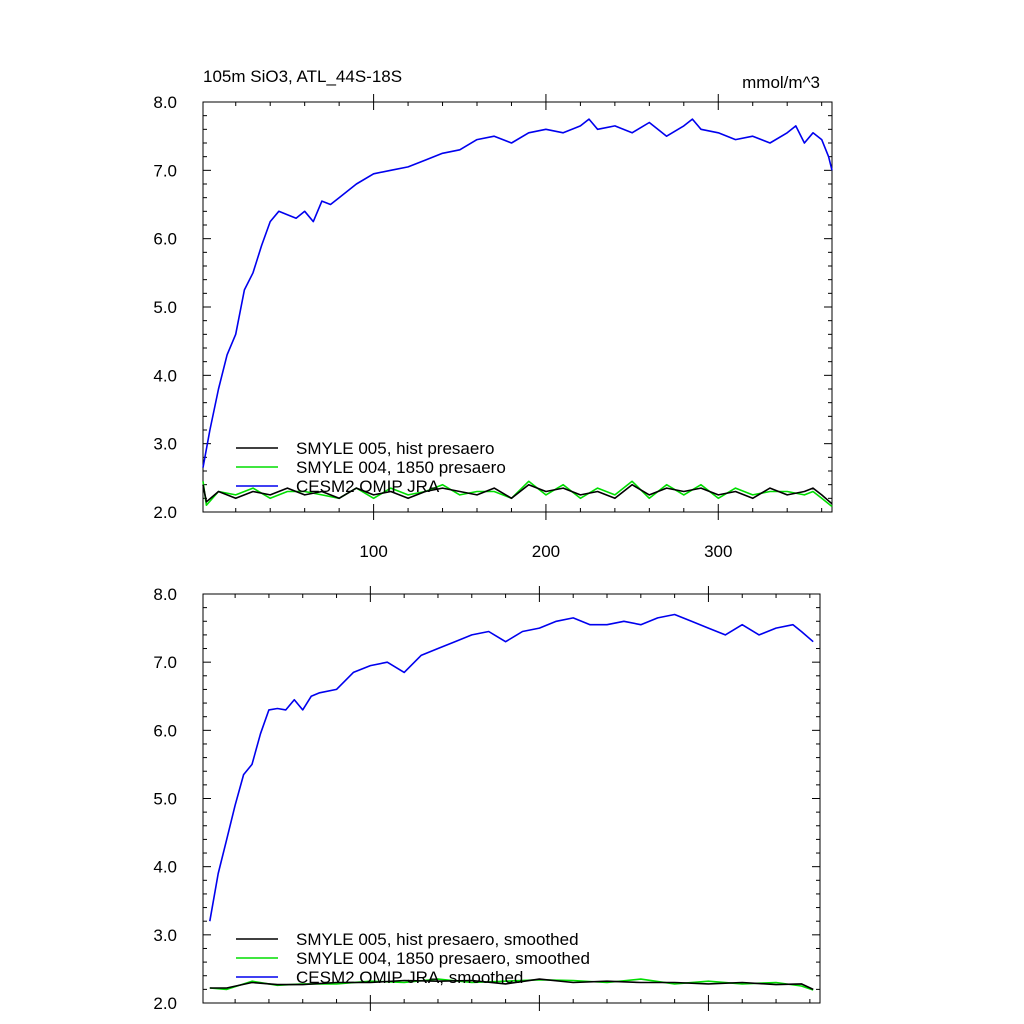  Describe the element at coordinates (368, 486) in the screenshot. I see `legend-label: CESM2 OMIP JRA` at that location.